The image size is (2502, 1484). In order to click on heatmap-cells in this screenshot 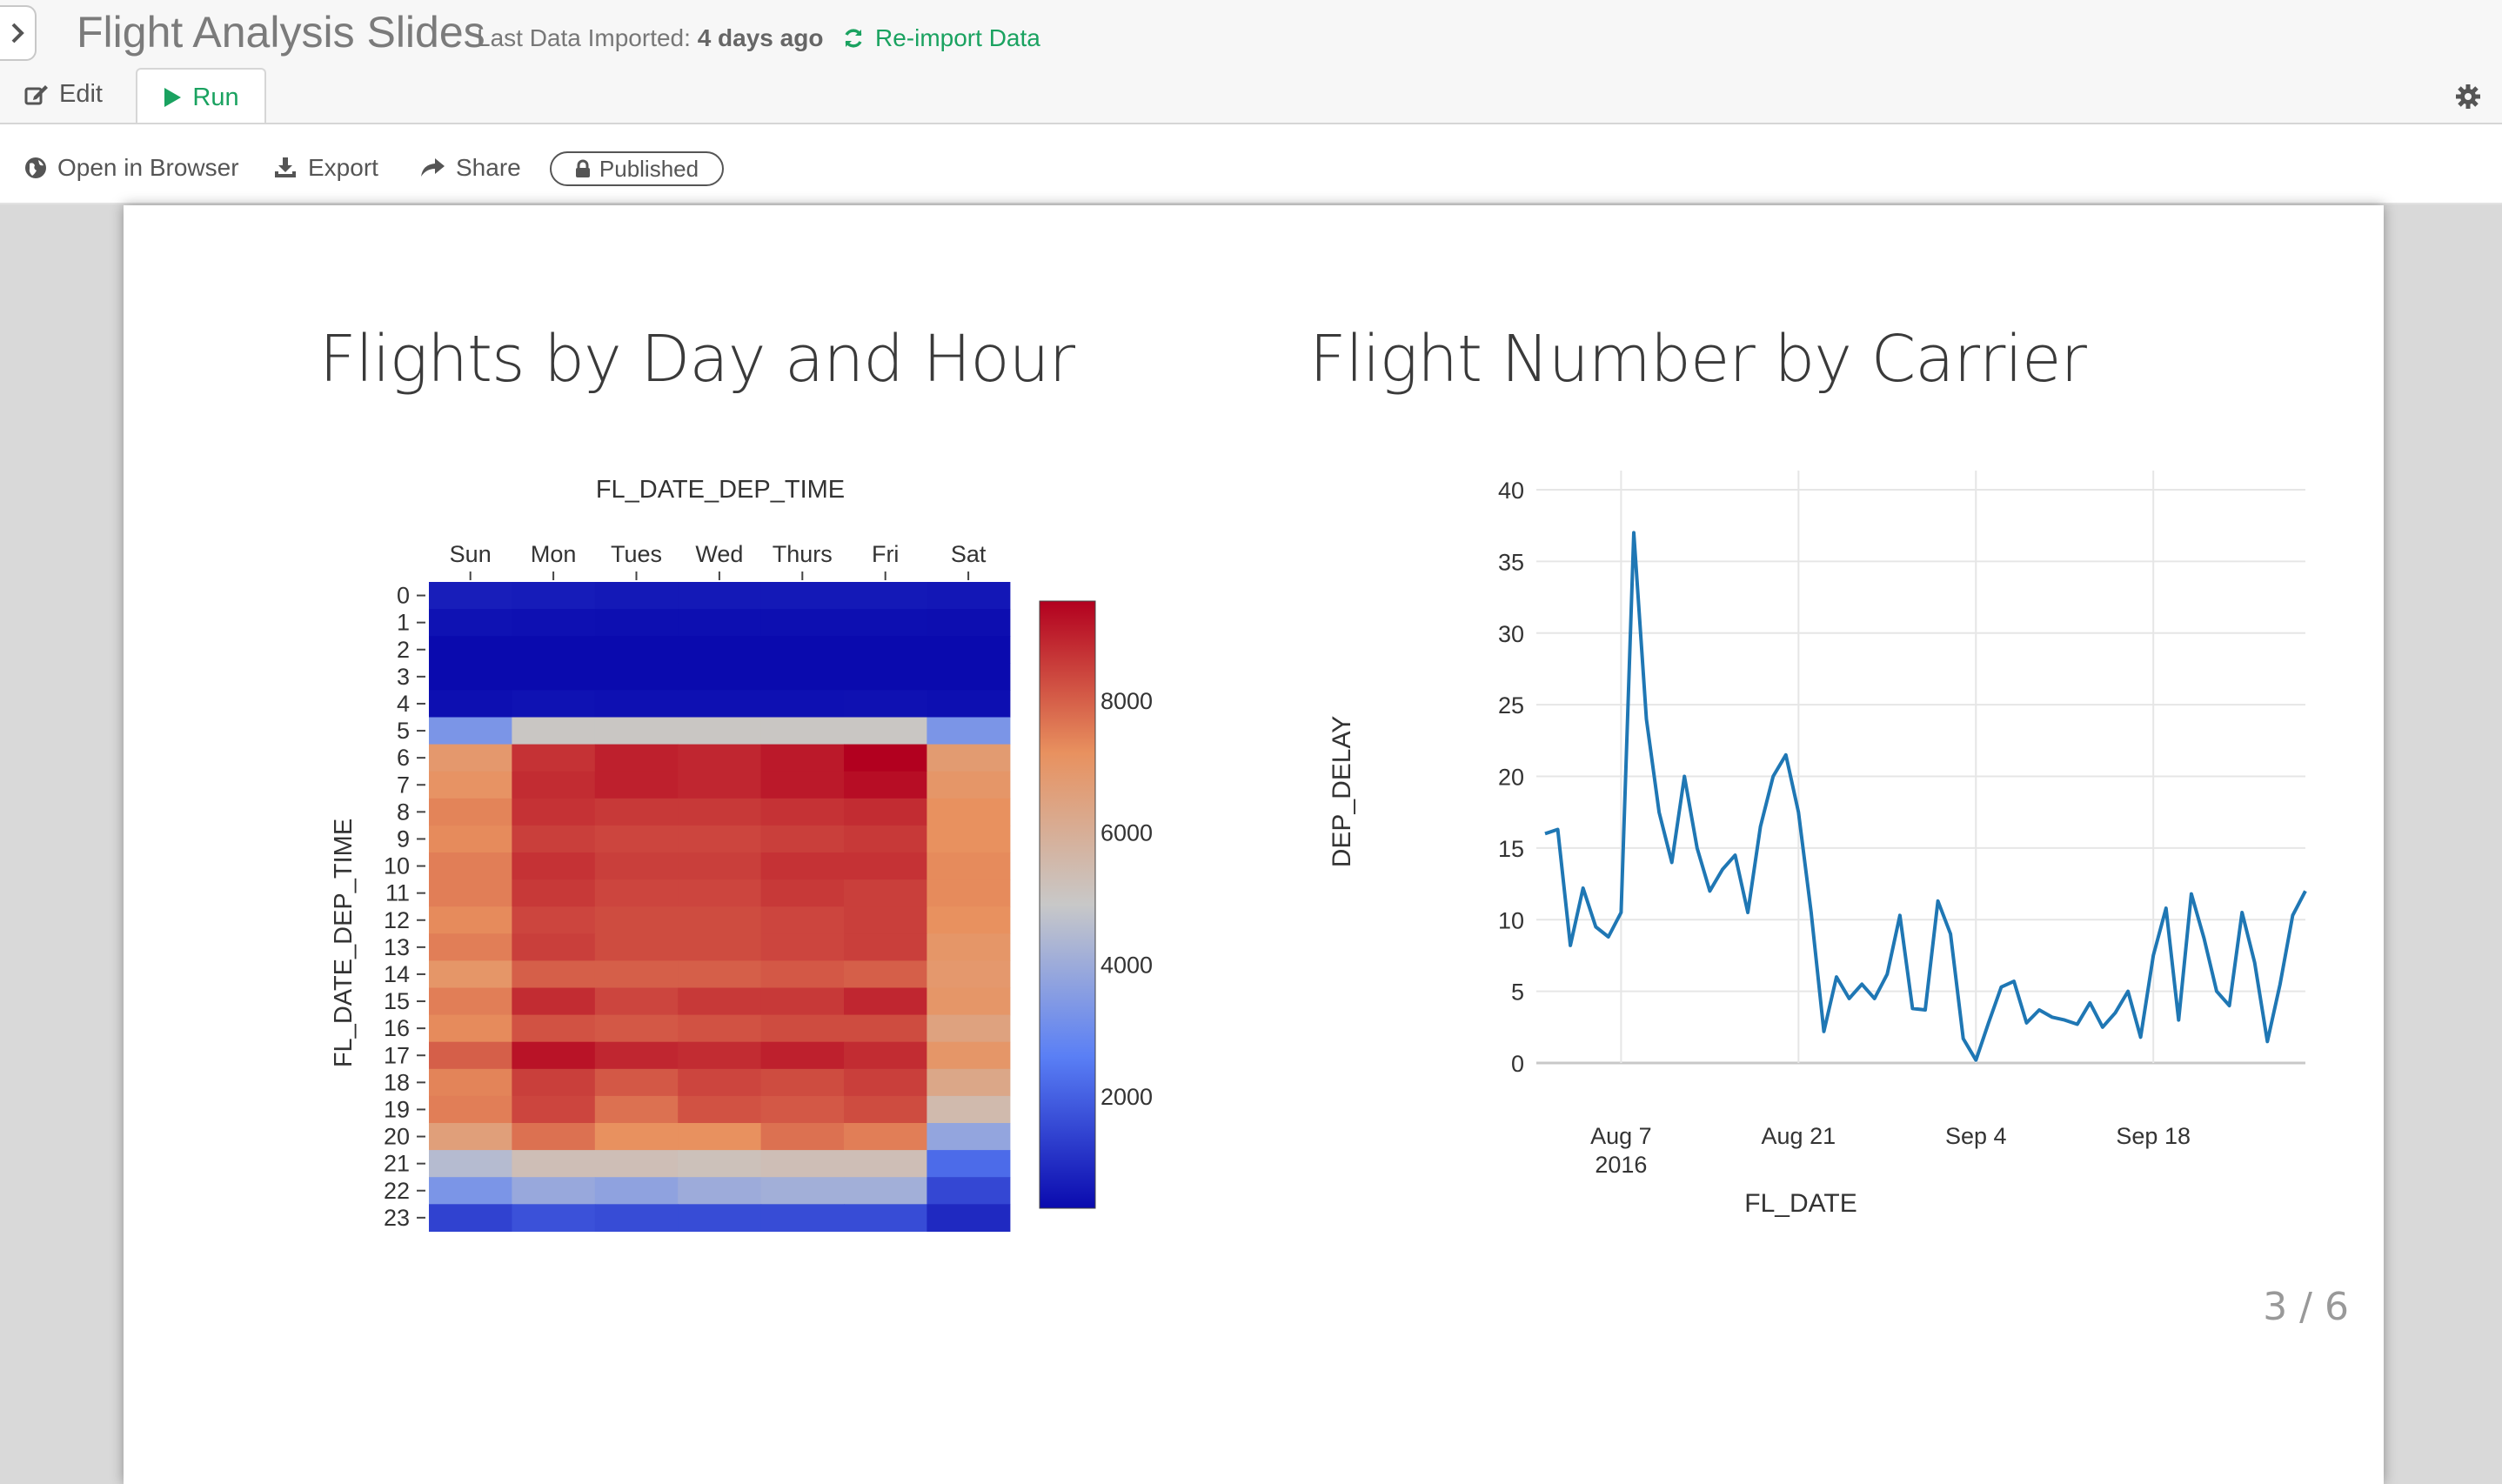, I will do `click(720, 907)`.